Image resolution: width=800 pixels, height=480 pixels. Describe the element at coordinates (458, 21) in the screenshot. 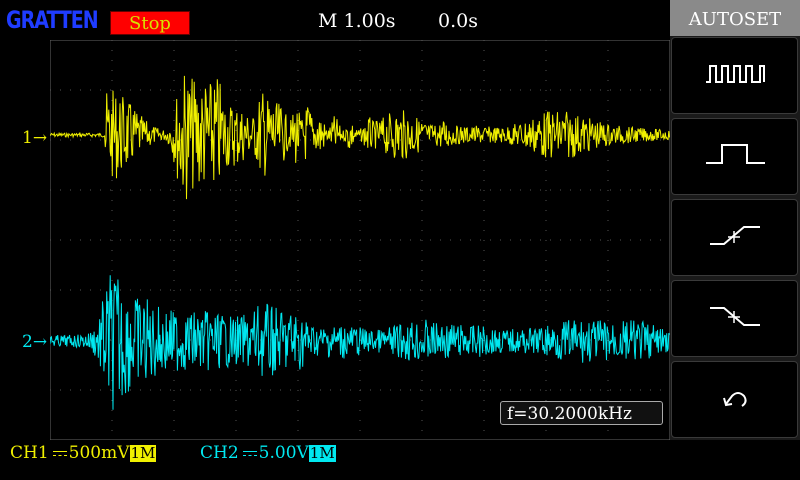

I see `trigger-position-readout: 0.0s` at that location.